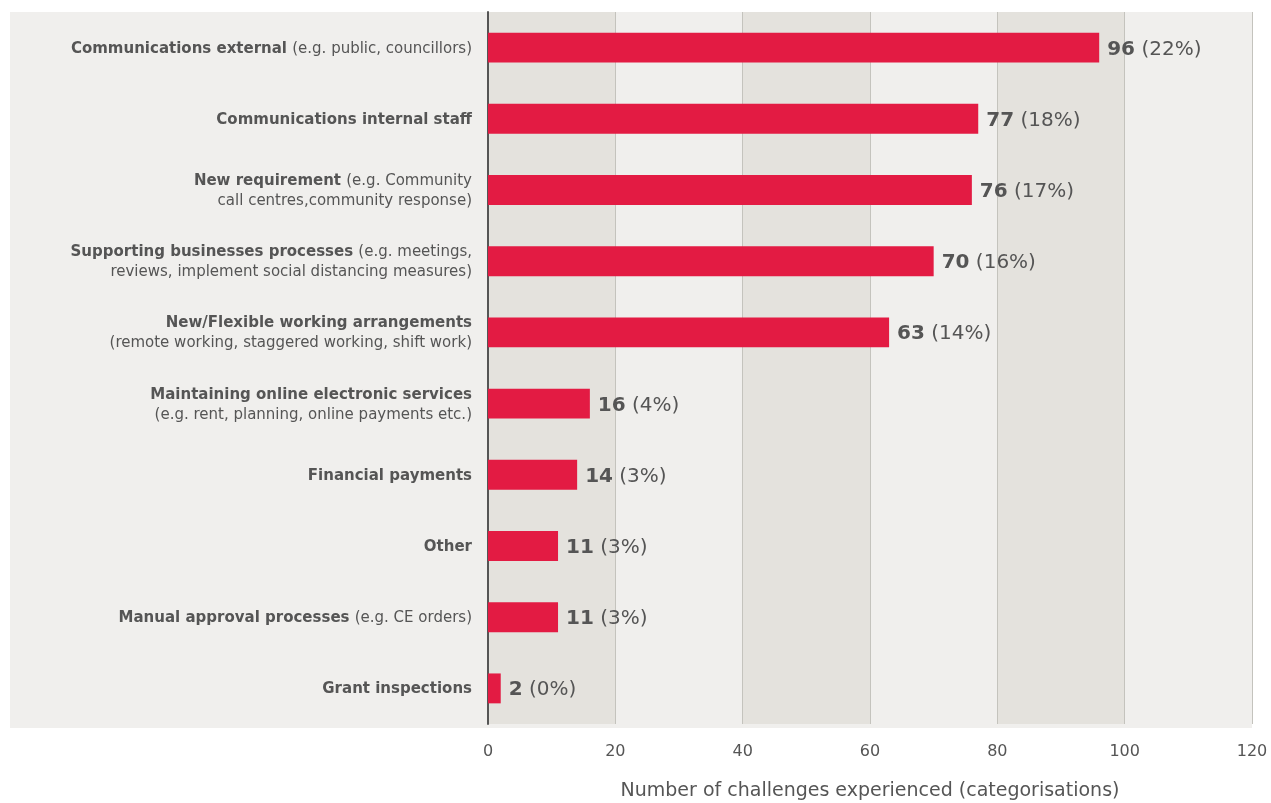  What do you see at coordinates (870, 788) in the screenshot?
I see `x-axis-title: Number of challenges experienced (categorisations)` at bounding box center [870, 788].